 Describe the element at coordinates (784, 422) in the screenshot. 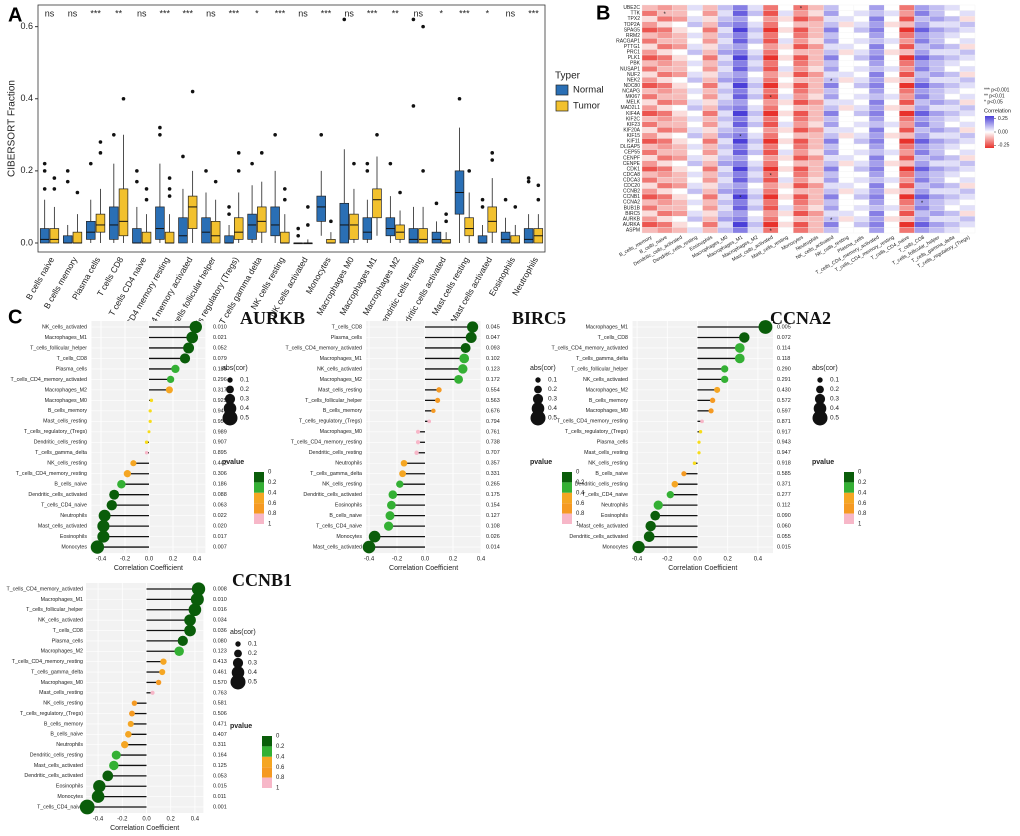

I see `pvalue-label: 0.871` at that location.